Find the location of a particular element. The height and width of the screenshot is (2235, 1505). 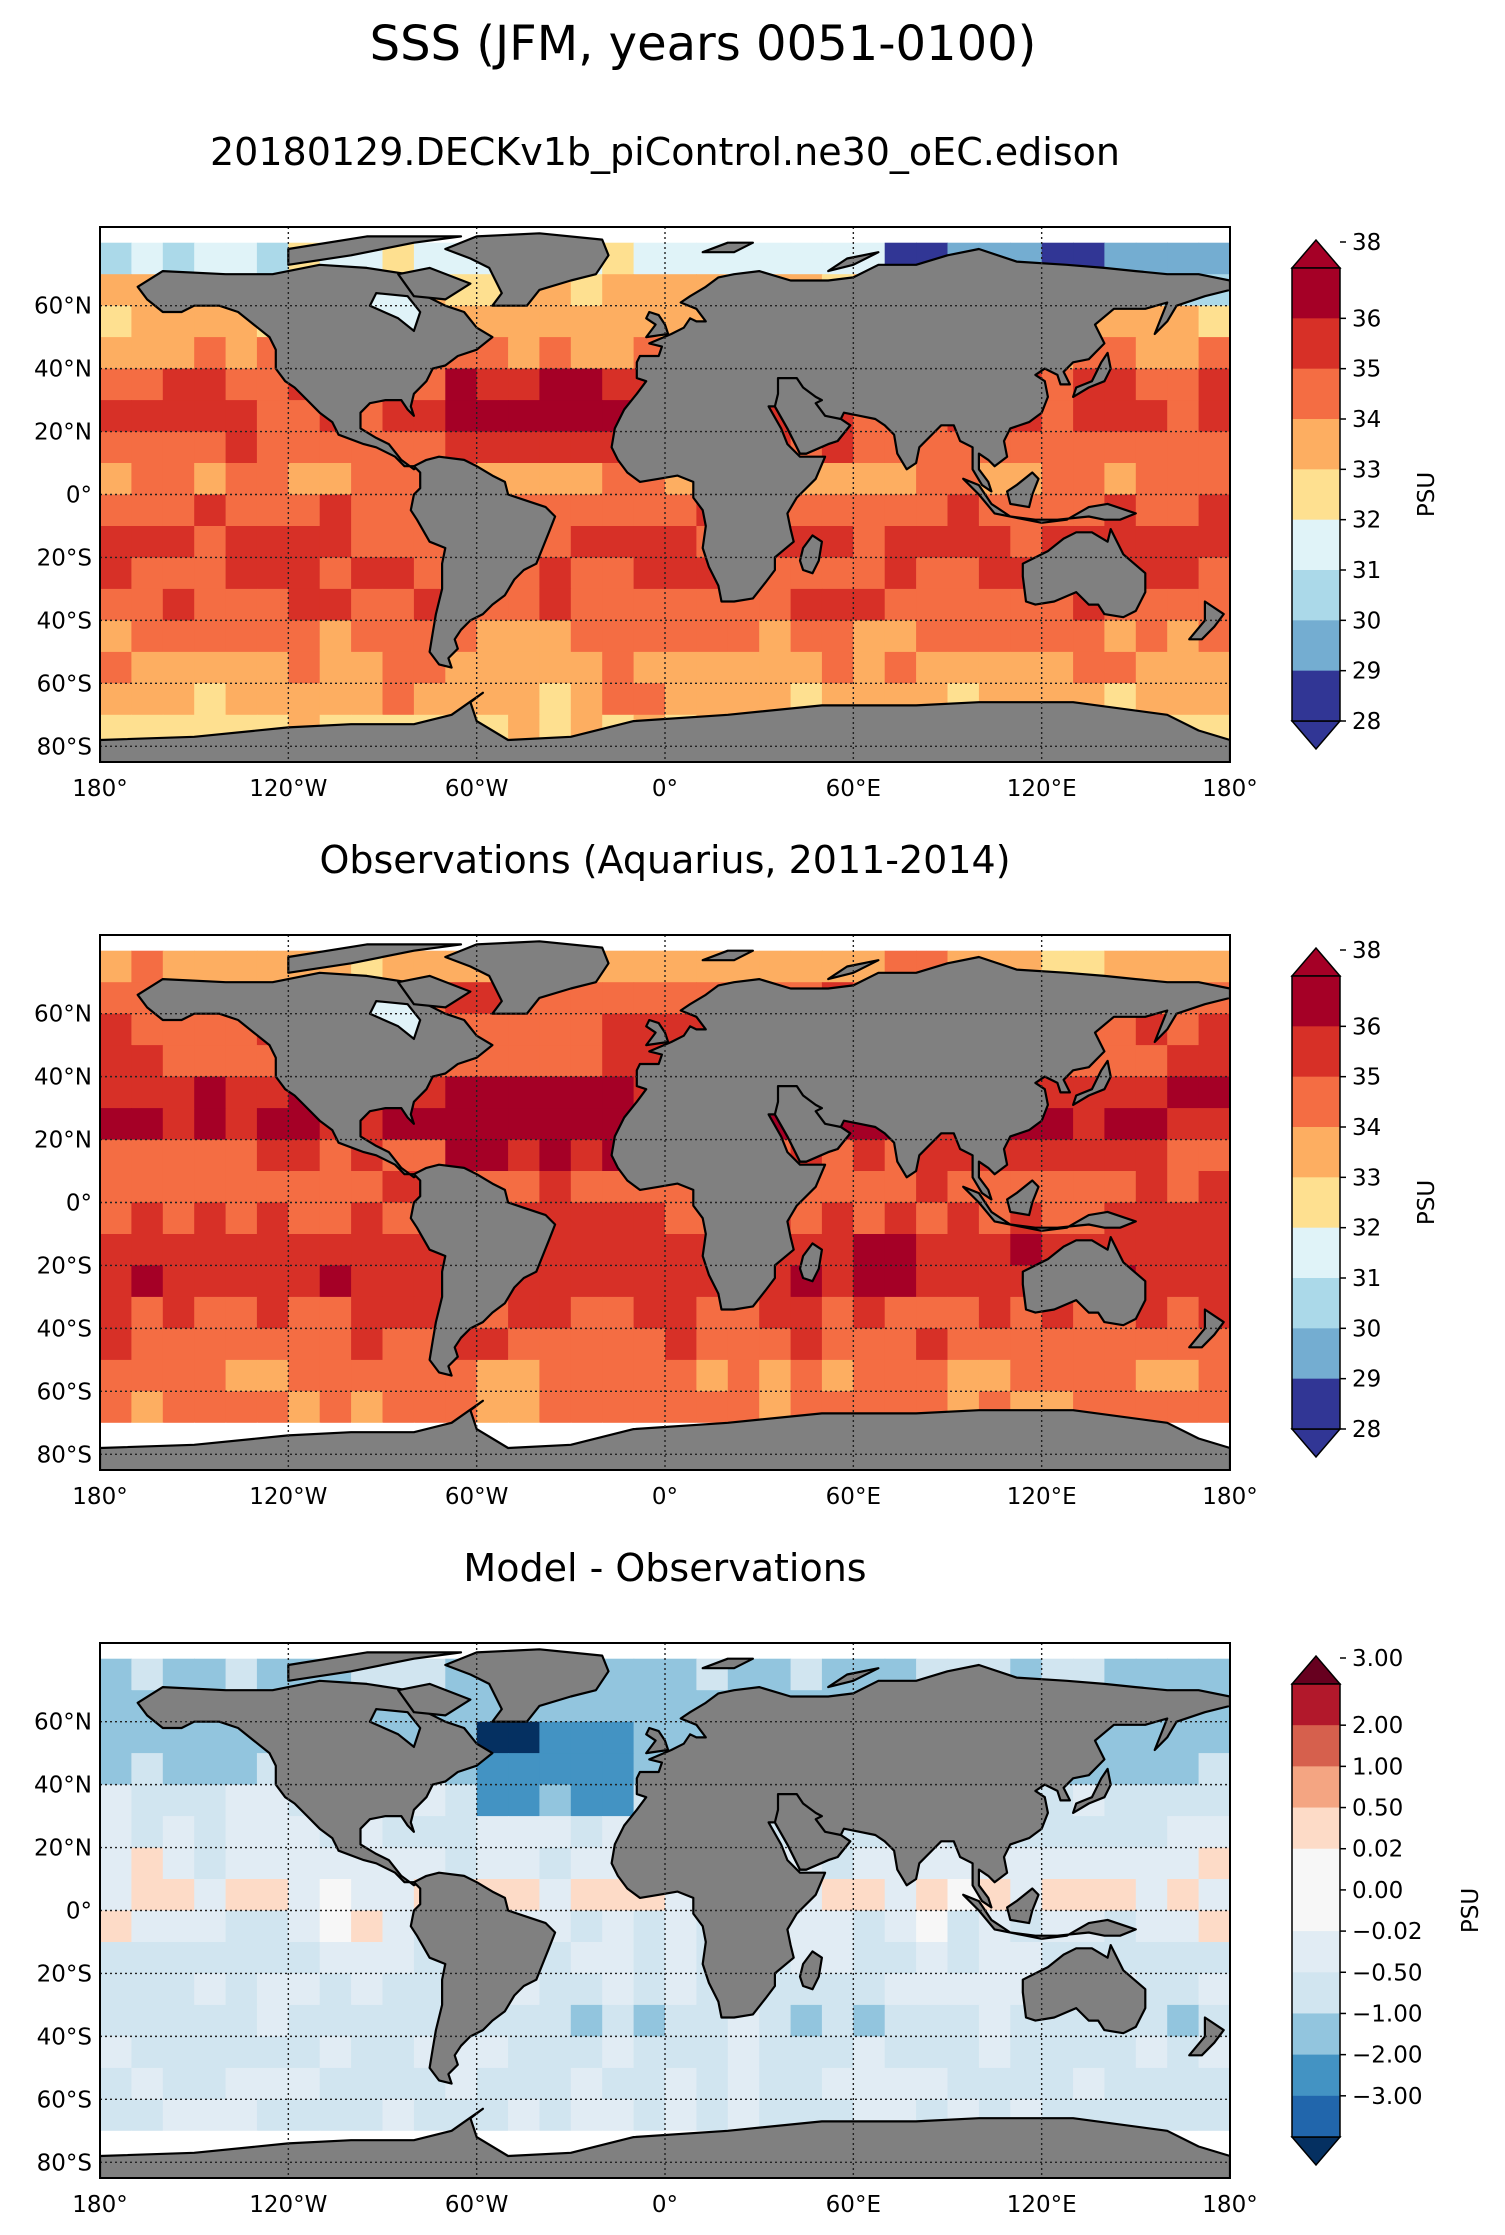

colorbar-extend-bottom is located at coordinates (1316, 1443).